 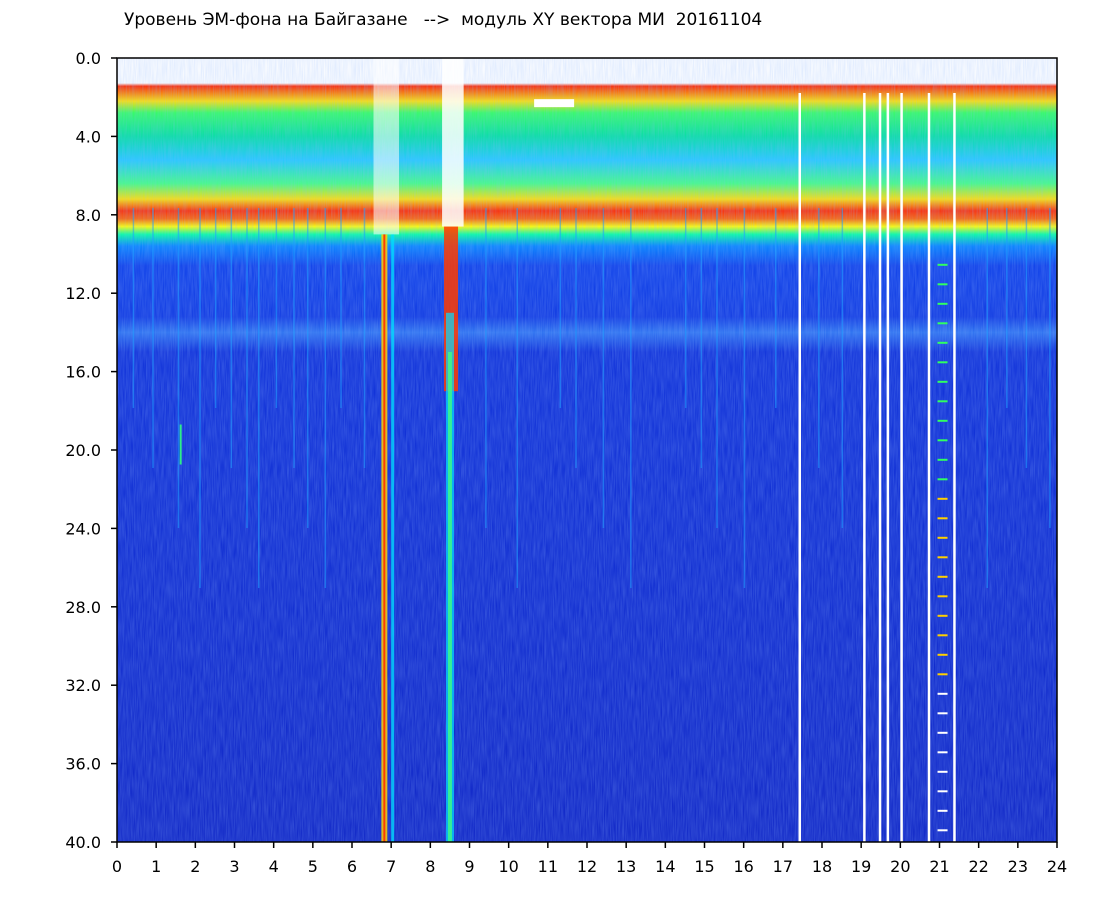 I want to click on x-tick-label: 20, so click(x=900, y=866).